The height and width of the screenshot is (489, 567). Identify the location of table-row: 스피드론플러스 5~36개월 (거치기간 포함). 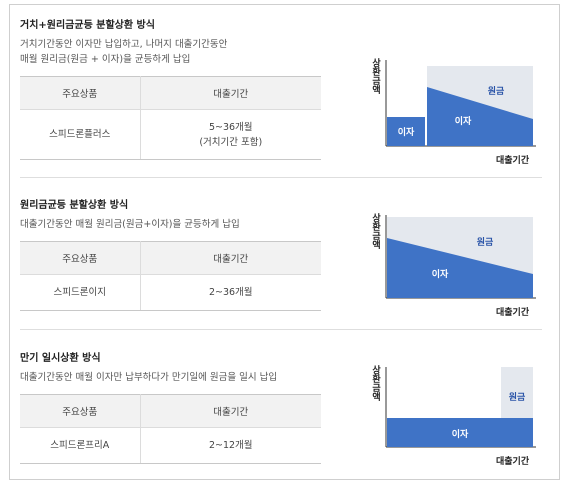
(170, 134).